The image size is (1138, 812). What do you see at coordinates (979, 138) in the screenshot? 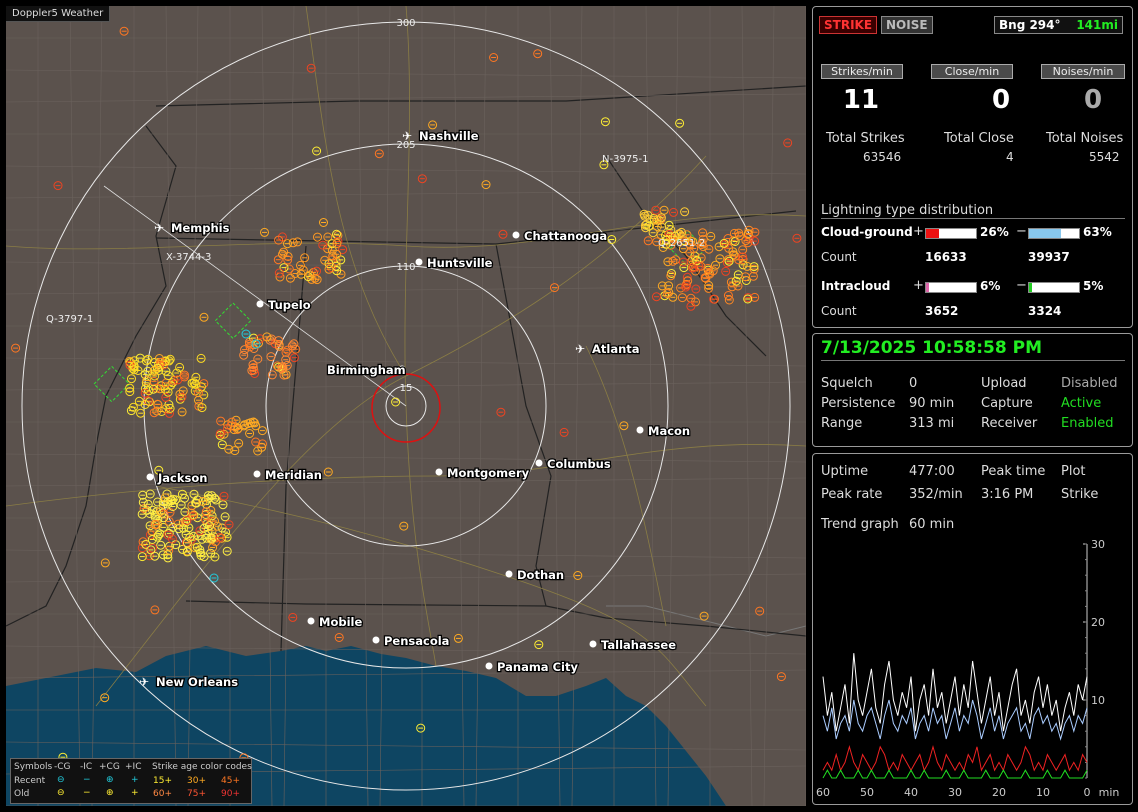
I see `total-close-label: Total Close` at bounding box center [979, 138].